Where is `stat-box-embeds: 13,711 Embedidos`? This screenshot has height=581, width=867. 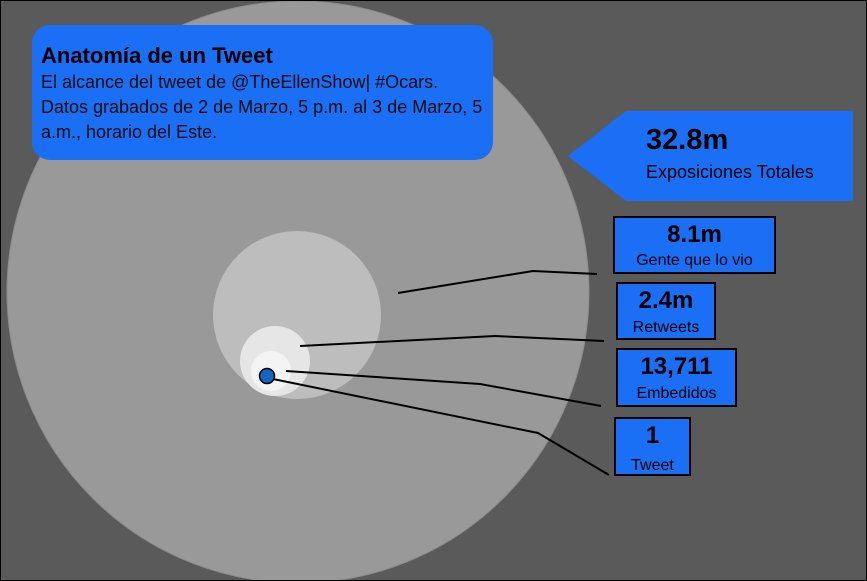 stat-box-embeds: 13,711 Embedidos is located at coordinates (676, 377).